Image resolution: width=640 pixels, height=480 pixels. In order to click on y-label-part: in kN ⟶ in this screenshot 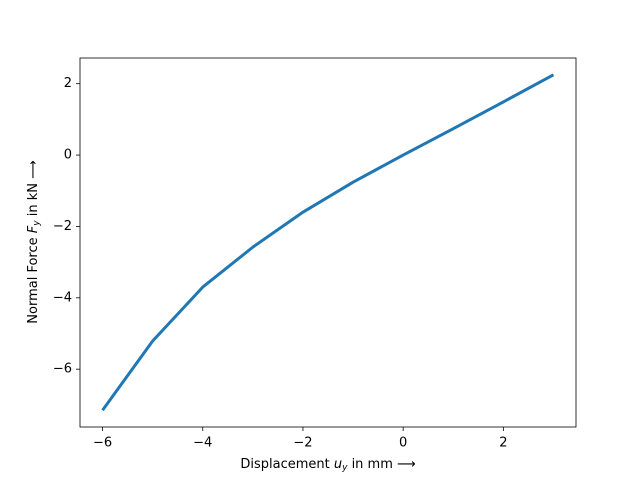, I will do `click(33, 190)`.